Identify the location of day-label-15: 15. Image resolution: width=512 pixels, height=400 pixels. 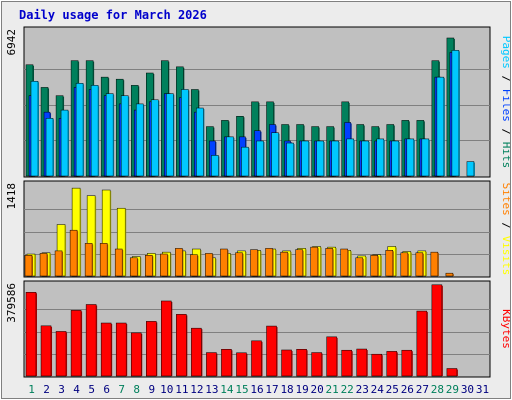
(241, 389).